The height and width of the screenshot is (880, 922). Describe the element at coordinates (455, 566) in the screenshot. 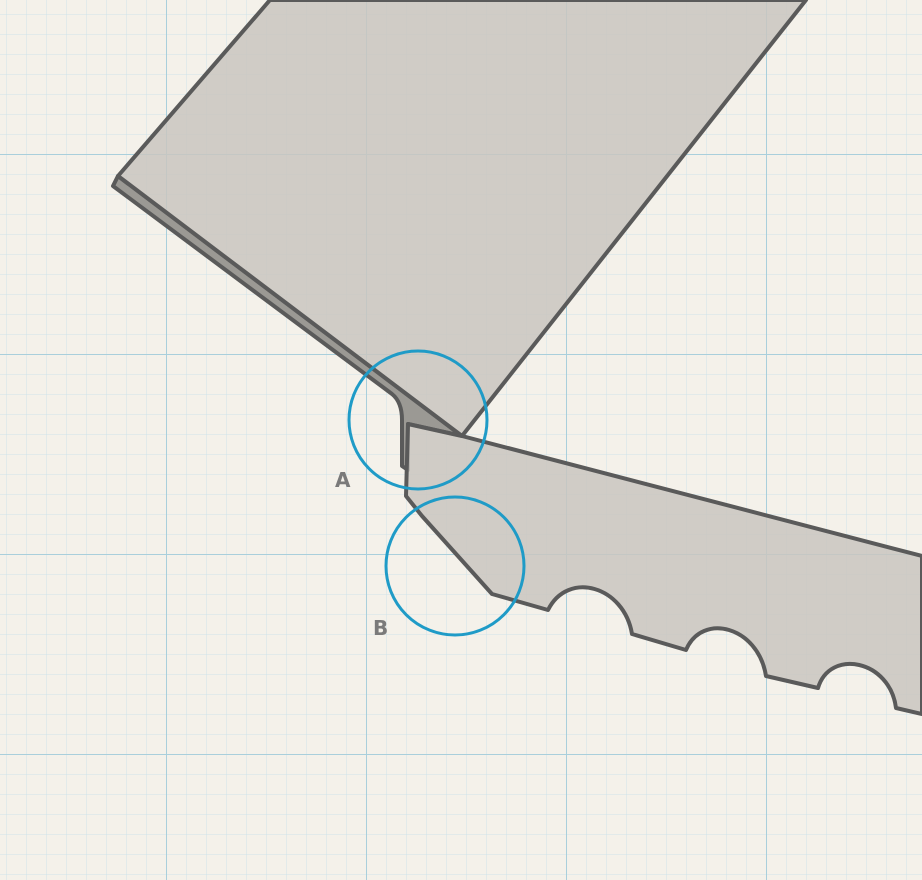

I see `callout-circle-b` at that location.